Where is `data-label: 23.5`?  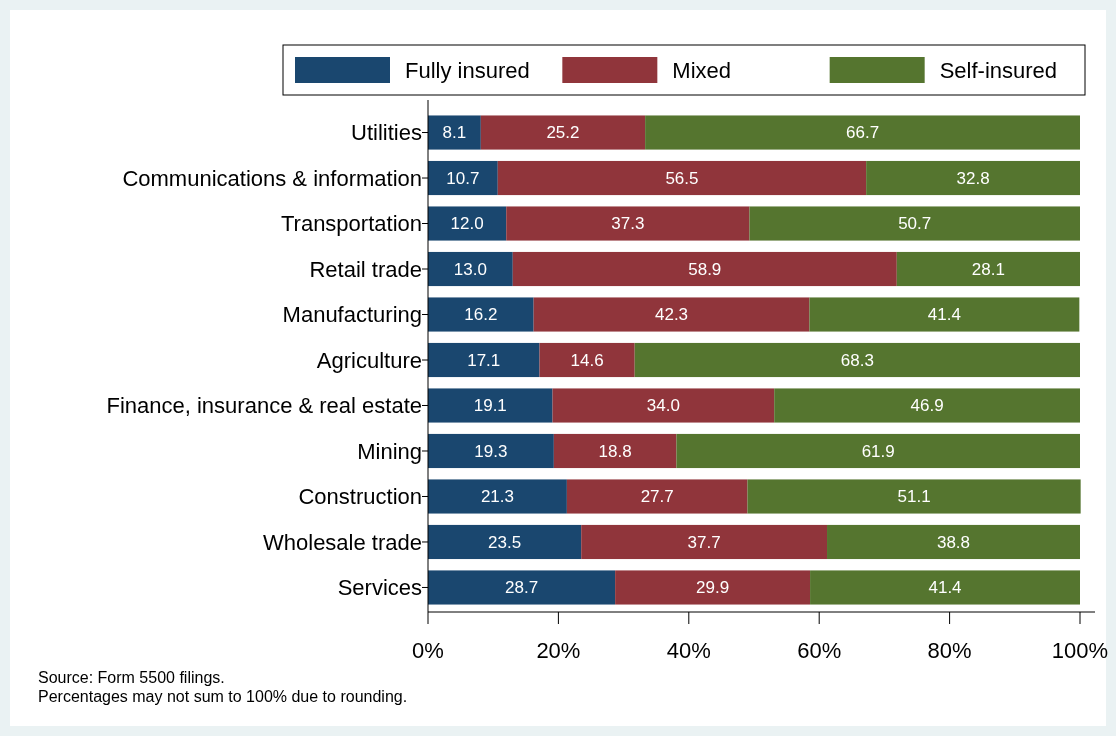 data-label: 23.5 is located at coordinates (505, 542).